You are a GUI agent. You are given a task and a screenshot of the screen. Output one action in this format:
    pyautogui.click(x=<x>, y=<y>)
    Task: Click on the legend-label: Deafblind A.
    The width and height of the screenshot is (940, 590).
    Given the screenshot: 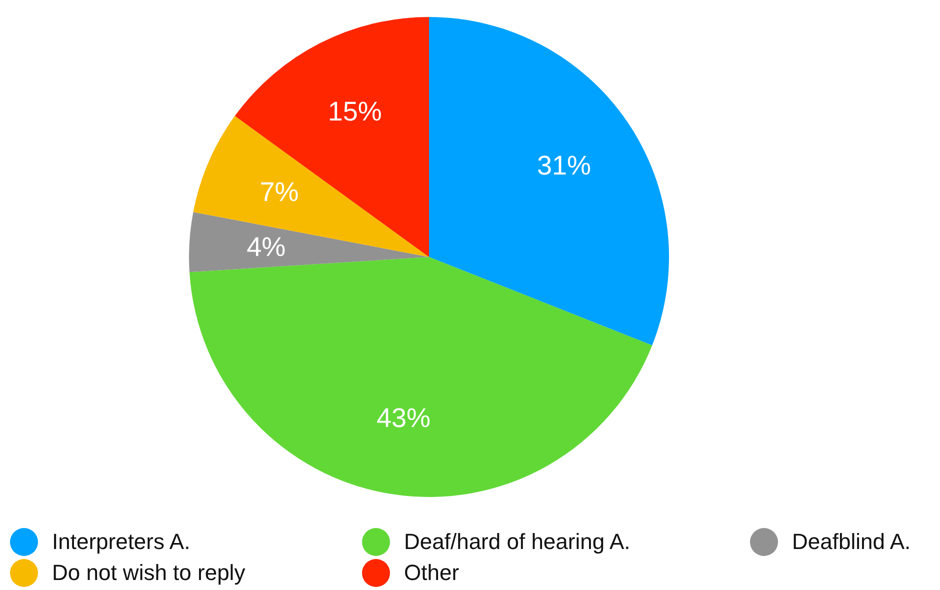 What is the action you would take?
    pyautogui.click(x=851, y=542)
    